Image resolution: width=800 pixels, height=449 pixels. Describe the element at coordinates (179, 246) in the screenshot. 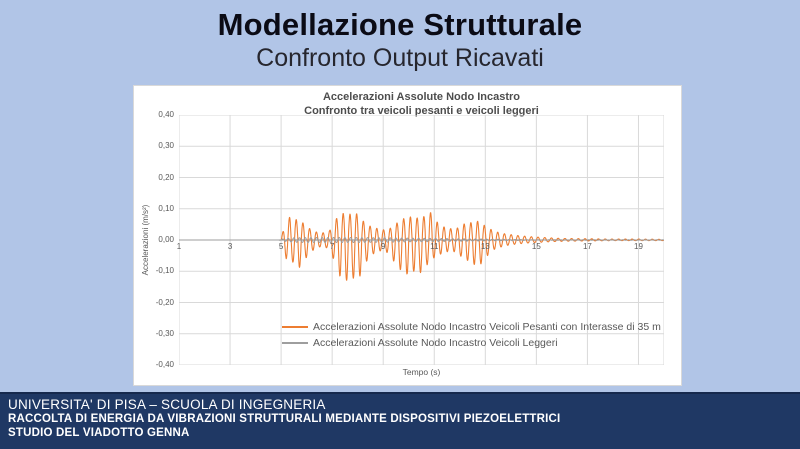

I see `x-tick-label: 1` at that location.